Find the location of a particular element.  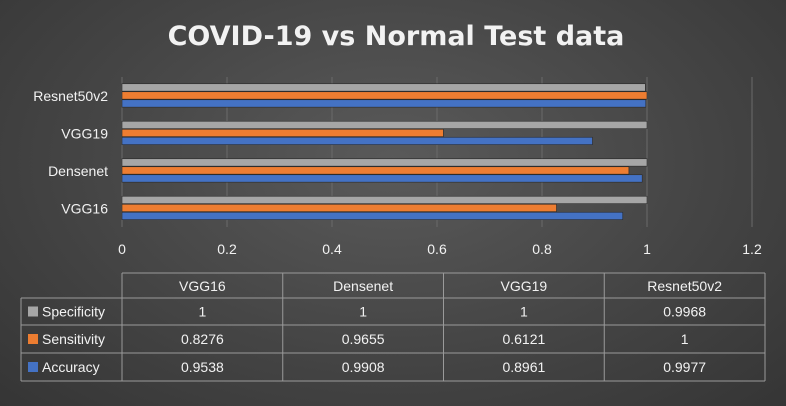

chart-title: COVID-19 vs Normal Test data is located at coordinates (396, 36).